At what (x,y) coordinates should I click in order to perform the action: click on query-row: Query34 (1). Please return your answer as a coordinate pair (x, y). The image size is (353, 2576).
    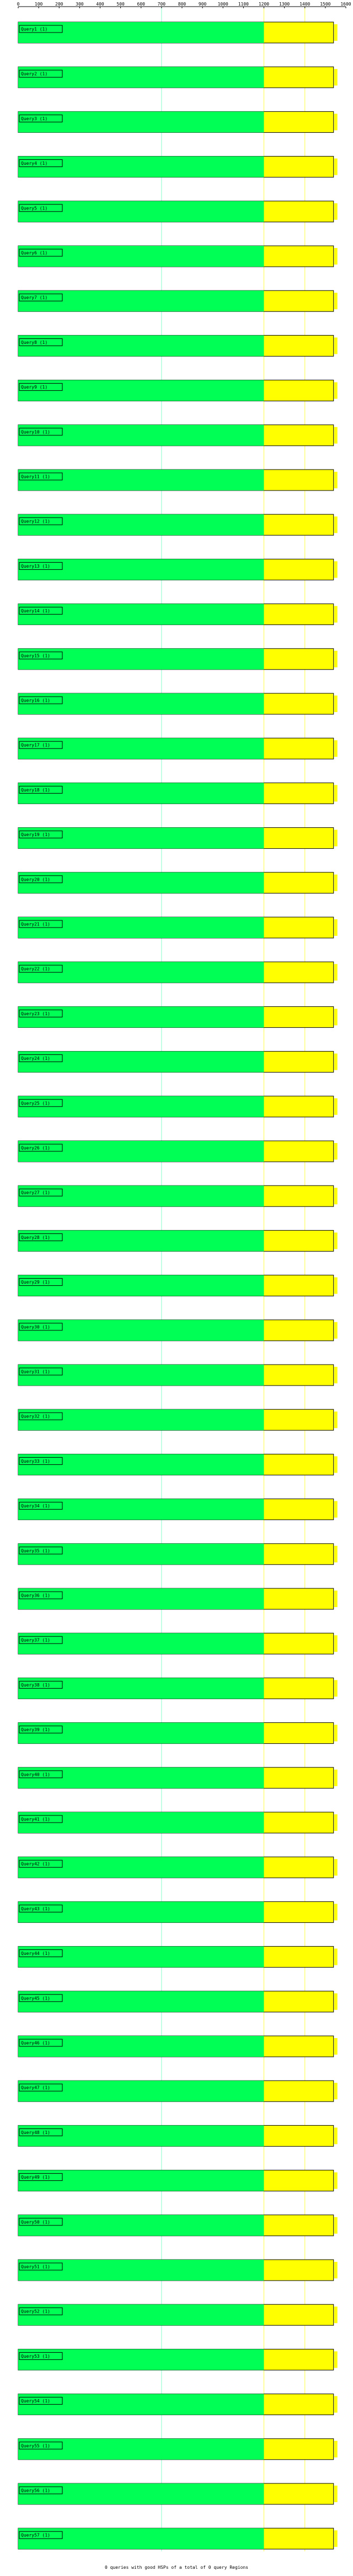
    Looking at the image, I should click on (178, 1510).